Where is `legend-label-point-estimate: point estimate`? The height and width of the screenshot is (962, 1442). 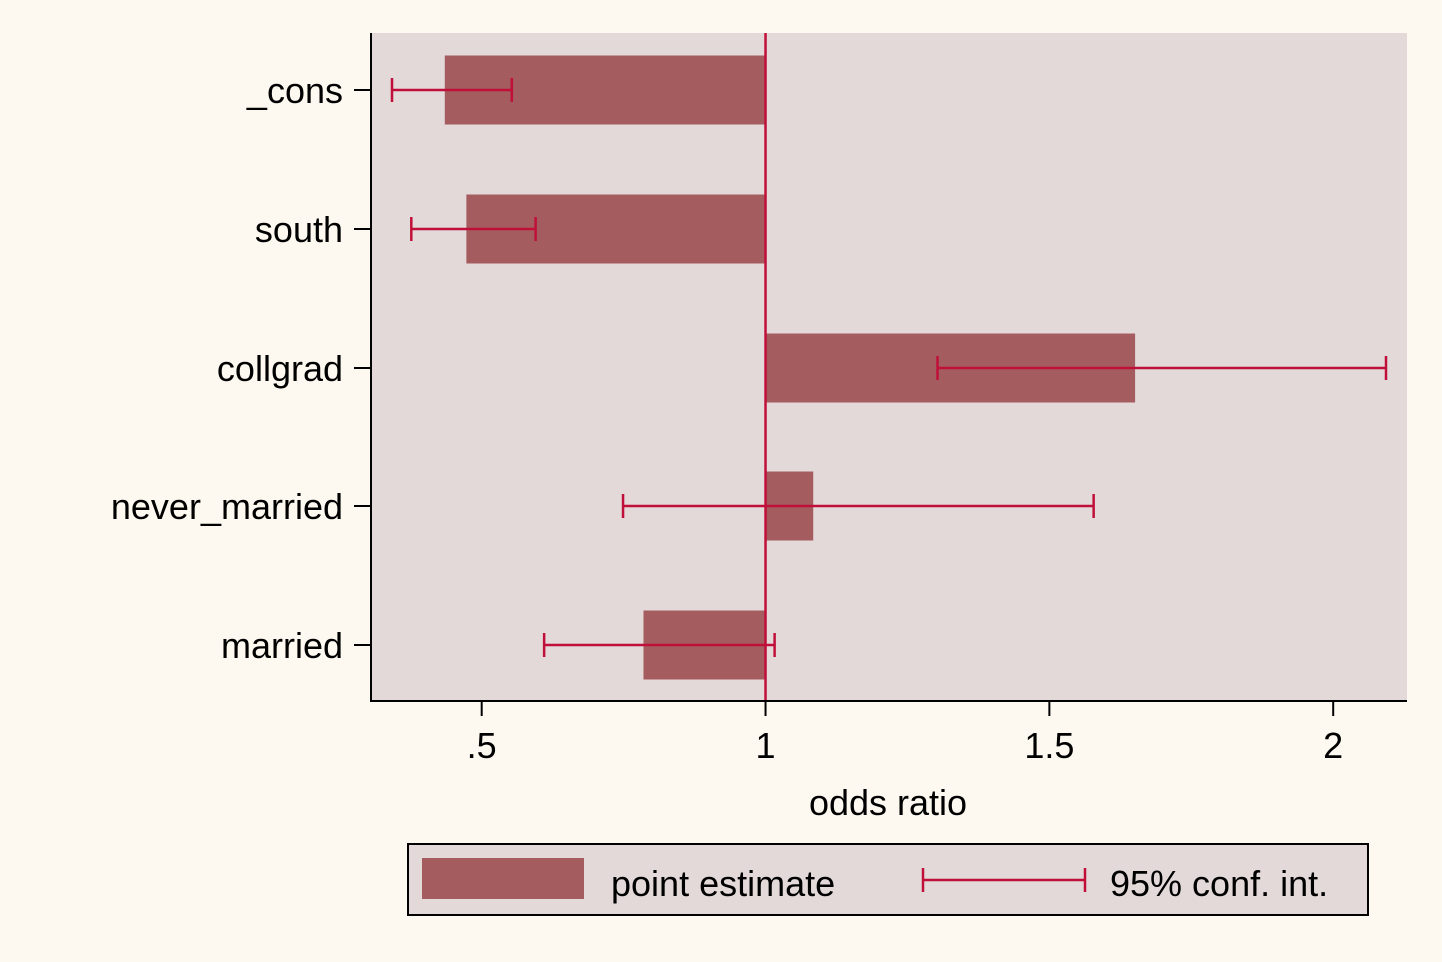 legend-label-point-estimate: point estimate is located at coordinates (723, 883).